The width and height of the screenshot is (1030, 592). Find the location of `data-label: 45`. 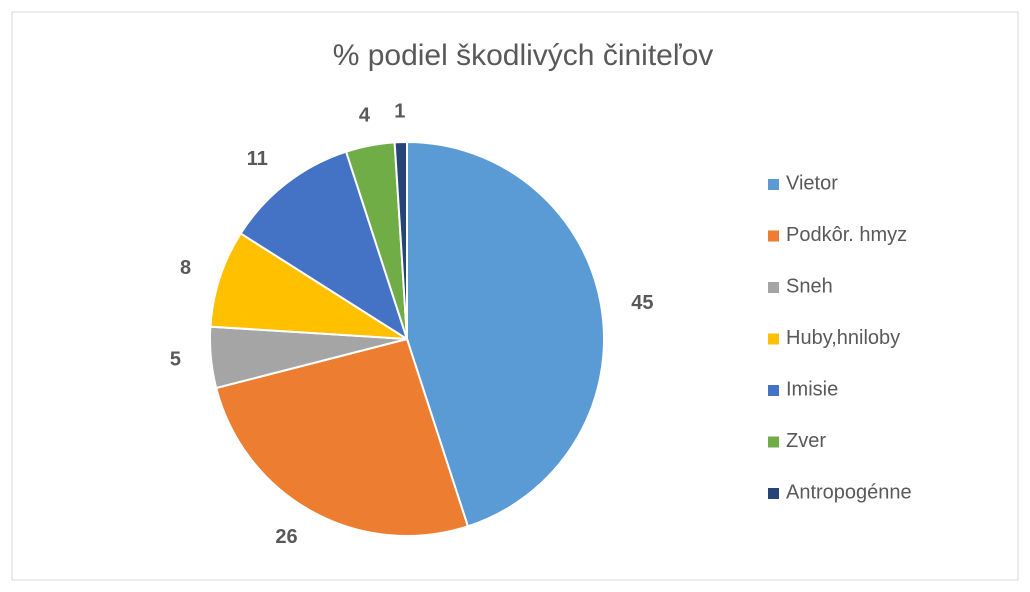

data-label: 45 is located at coordinates (642, 303).